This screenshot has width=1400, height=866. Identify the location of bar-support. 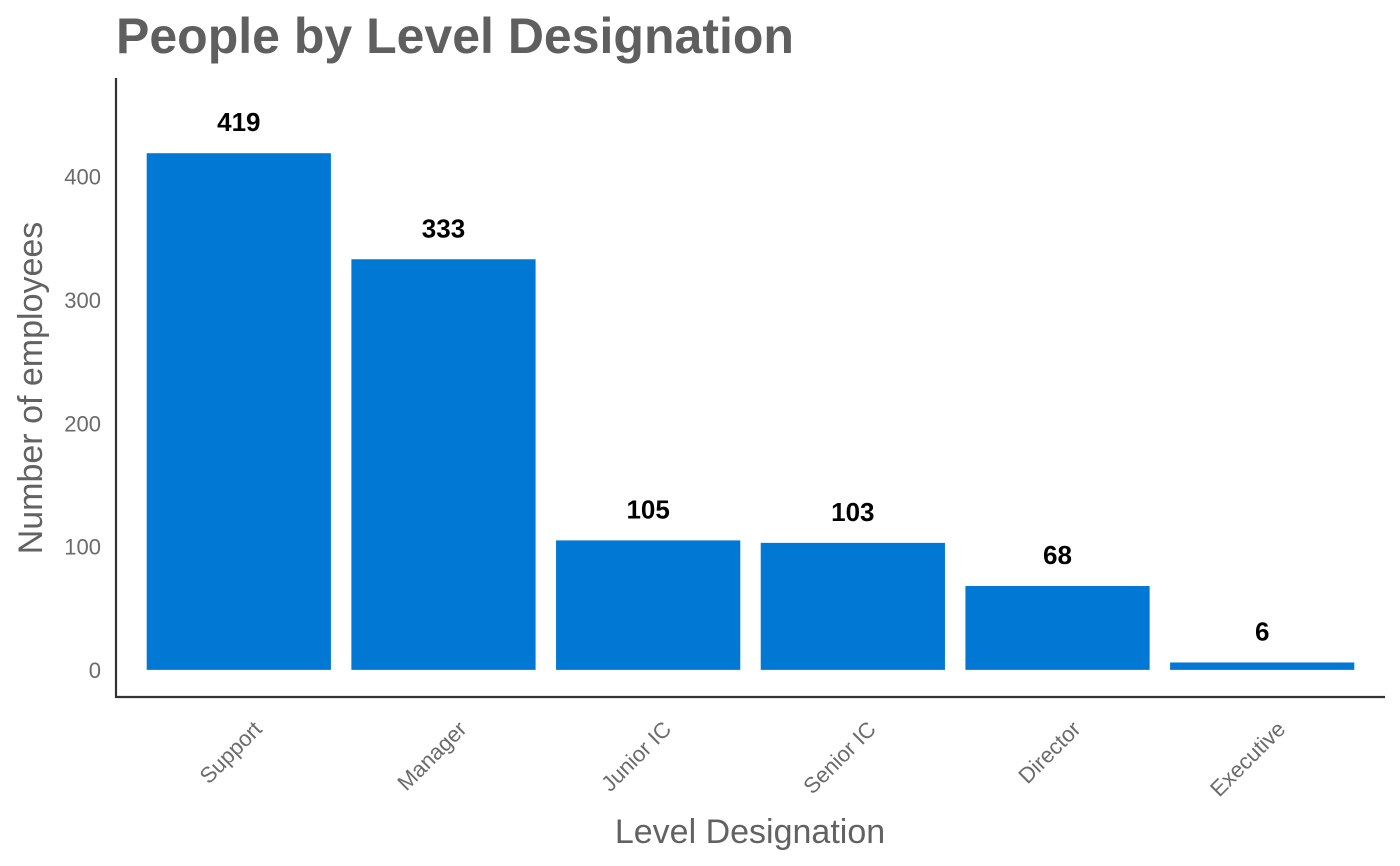
(238, 411).